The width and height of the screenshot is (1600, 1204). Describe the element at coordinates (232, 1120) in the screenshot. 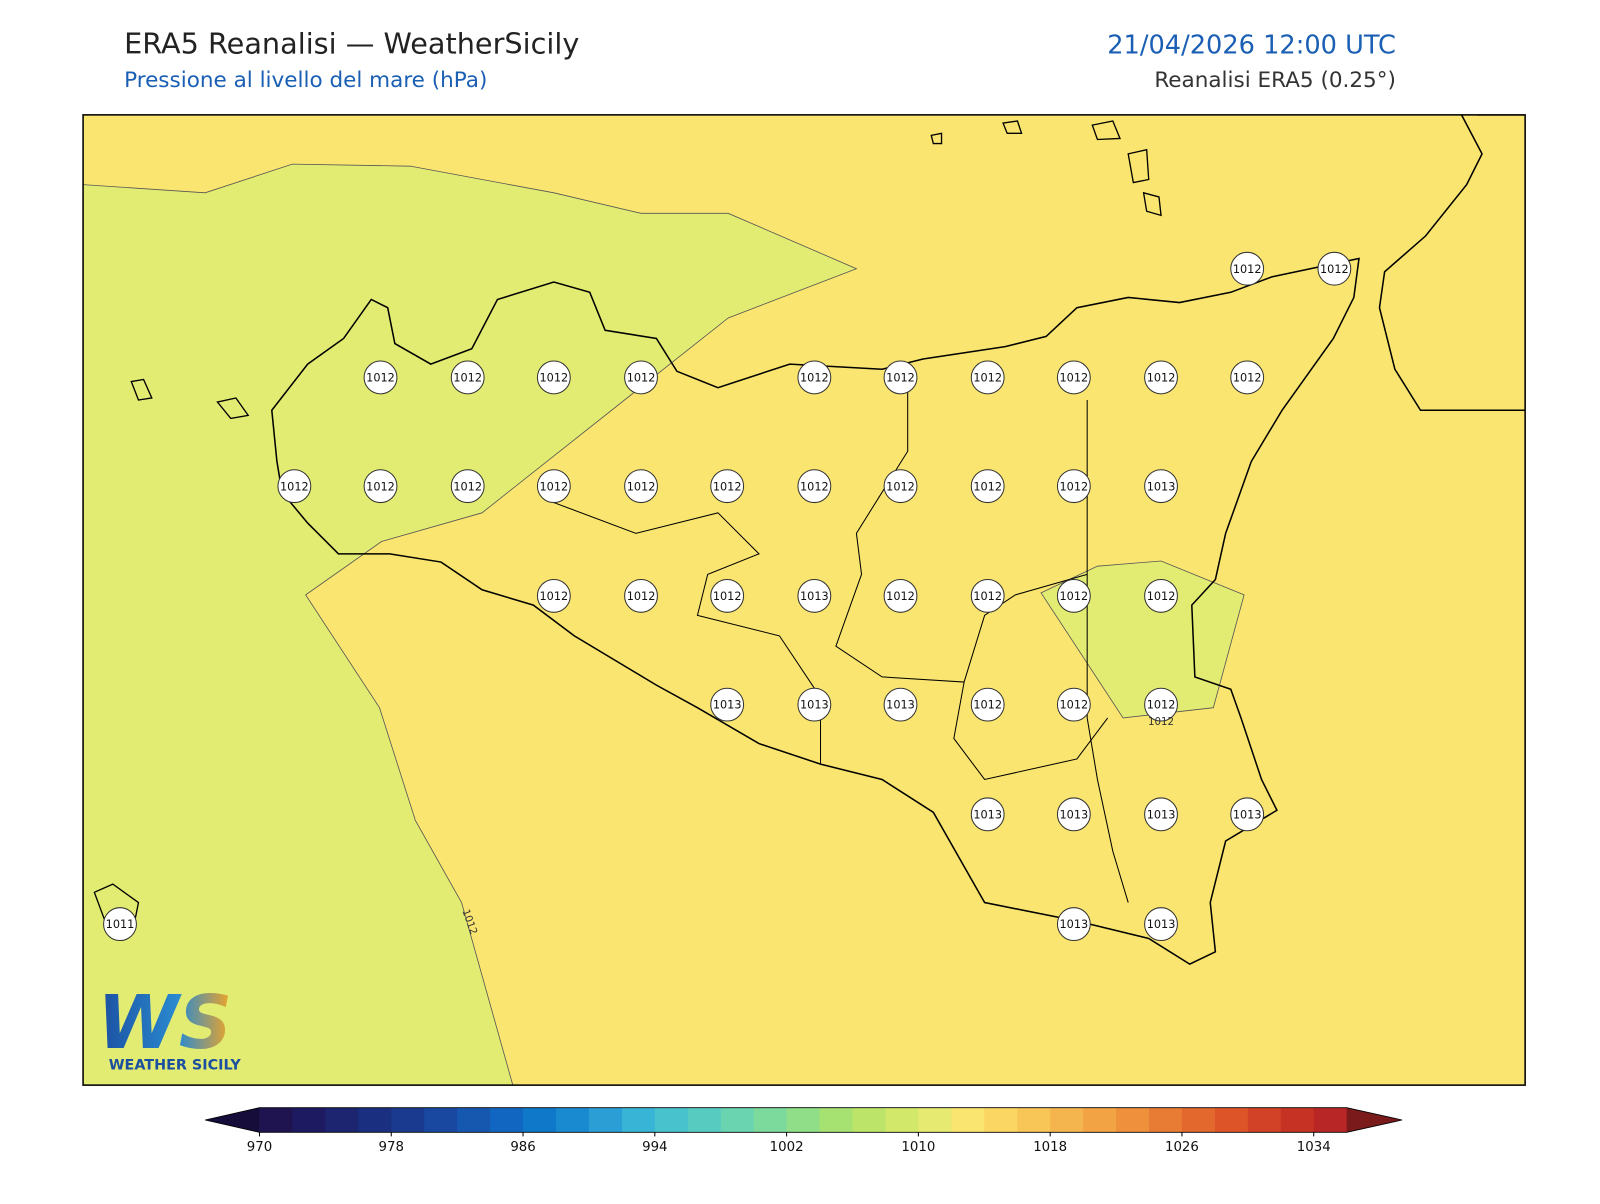

I see `colorbar-extend-low` at that location.